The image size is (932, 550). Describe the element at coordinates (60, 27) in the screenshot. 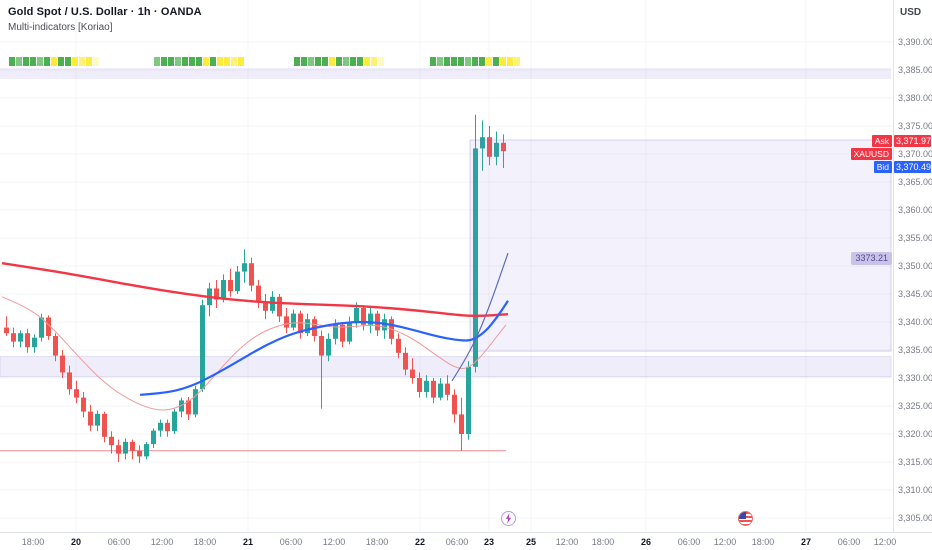

I see `indicator-title: Multi-indicators [Koriao]` at that location.